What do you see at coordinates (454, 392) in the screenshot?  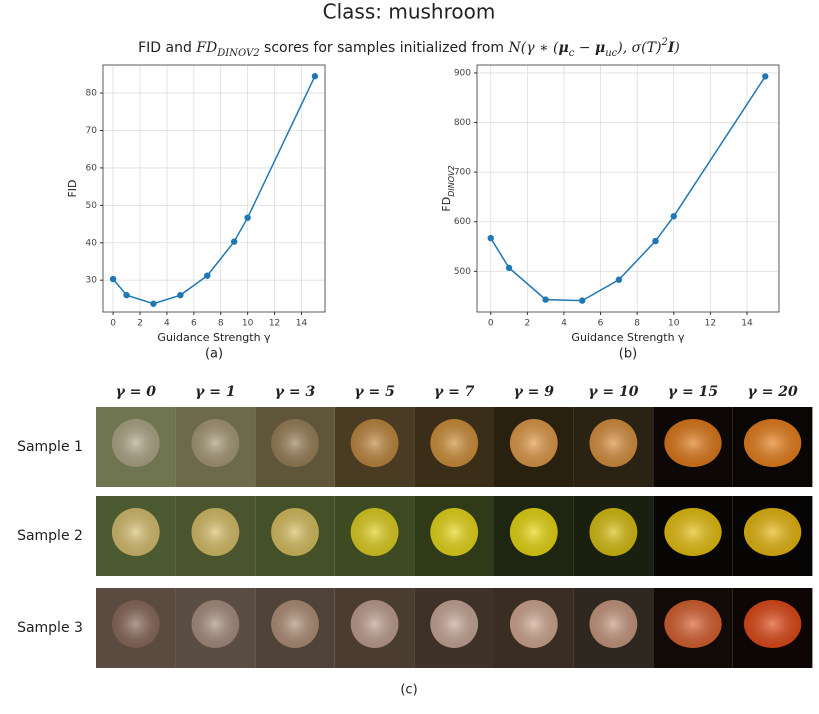 I see `column-label: γ = 7` at bounding box center [454, 392].